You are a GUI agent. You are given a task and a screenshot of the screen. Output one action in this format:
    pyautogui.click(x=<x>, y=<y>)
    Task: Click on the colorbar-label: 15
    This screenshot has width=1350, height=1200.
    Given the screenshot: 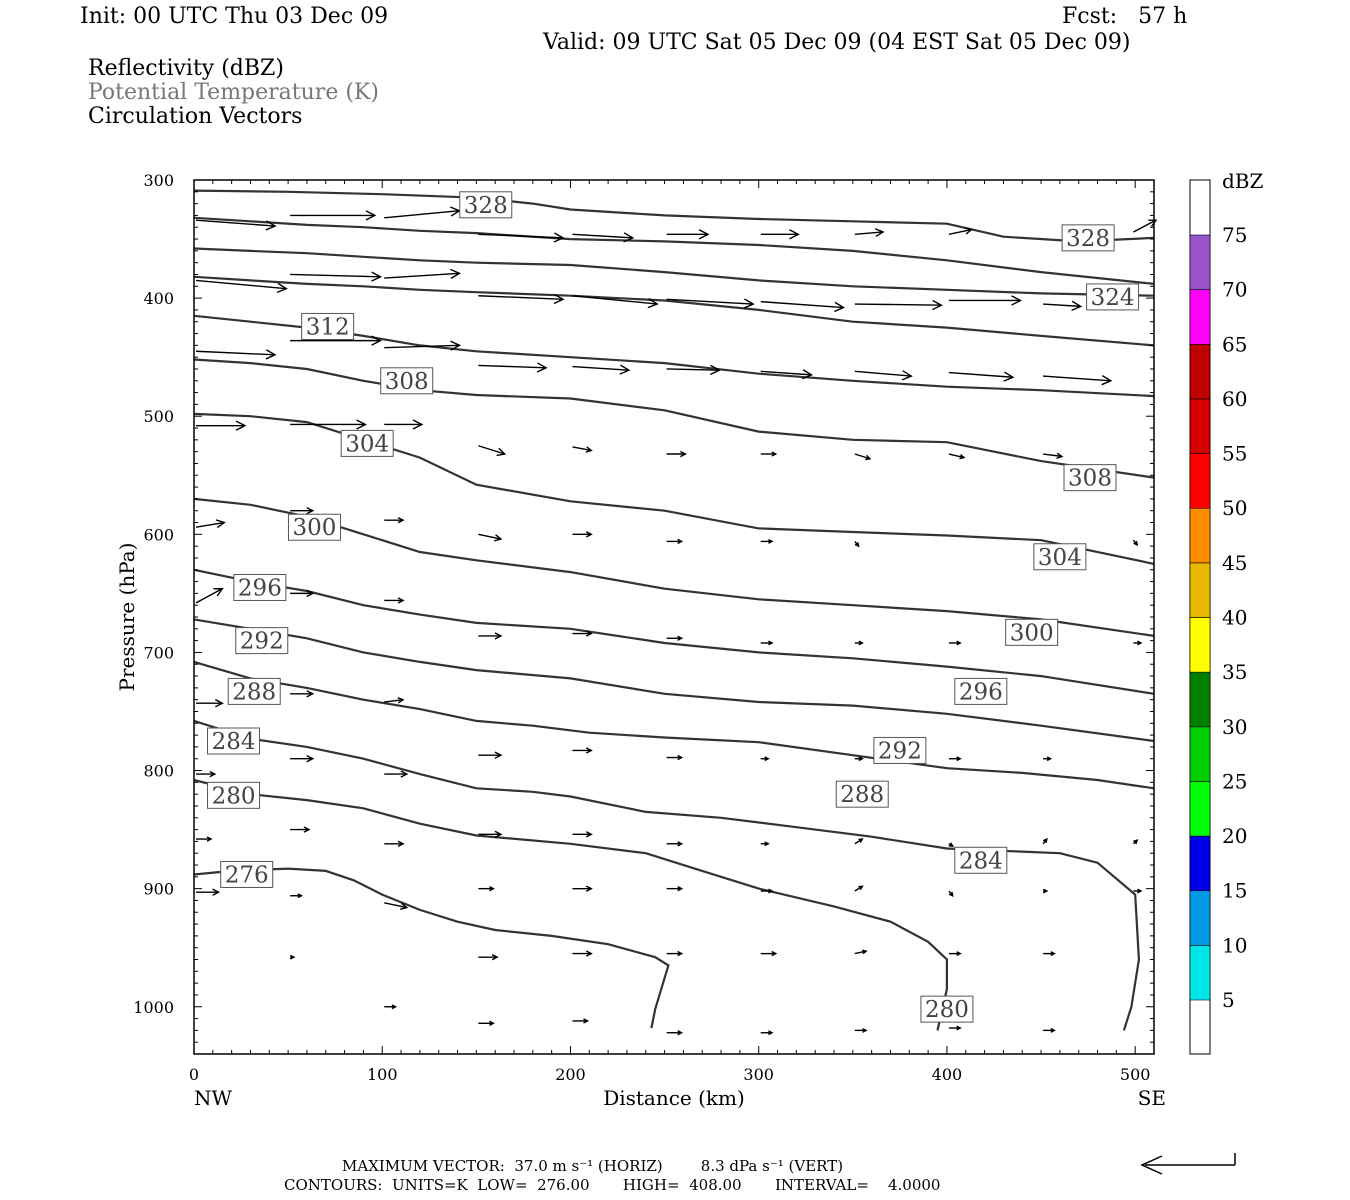 What is the action you would take?
    pyautogui.click(x=1234, y=891)
    